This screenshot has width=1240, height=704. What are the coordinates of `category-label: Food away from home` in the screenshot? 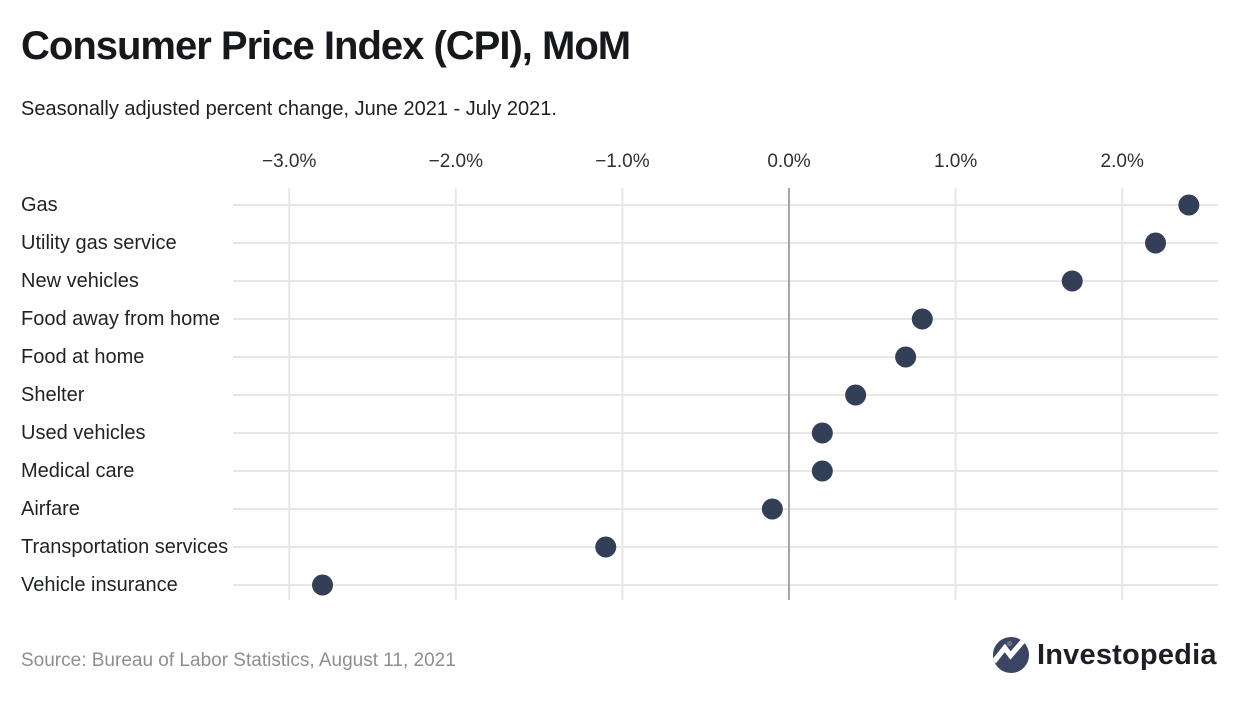 It's located at (120, 318).